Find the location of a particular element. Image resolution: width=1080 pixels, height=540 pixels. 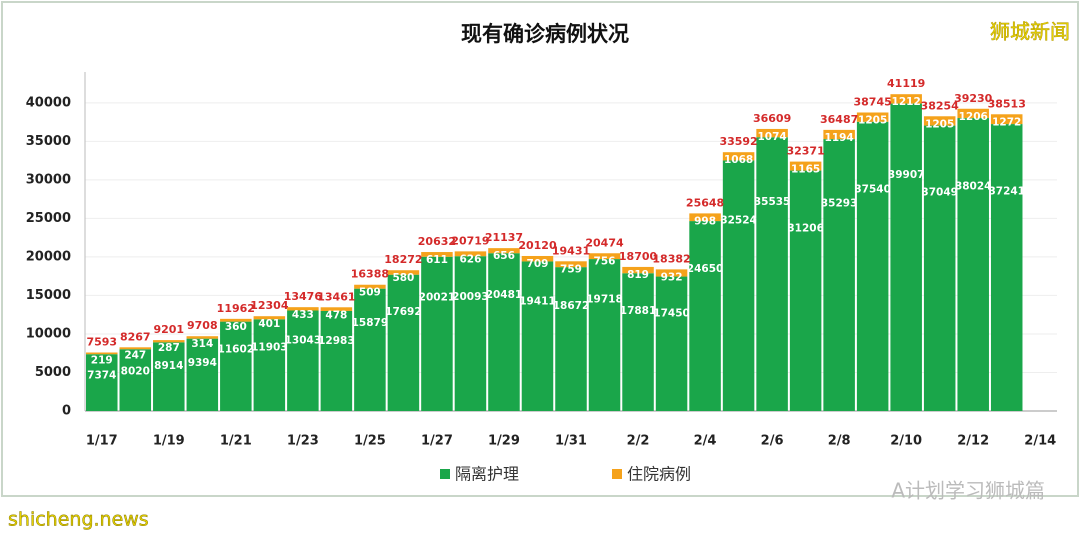

x-tick-label: 1/25 is located at coordinates (370, 441).